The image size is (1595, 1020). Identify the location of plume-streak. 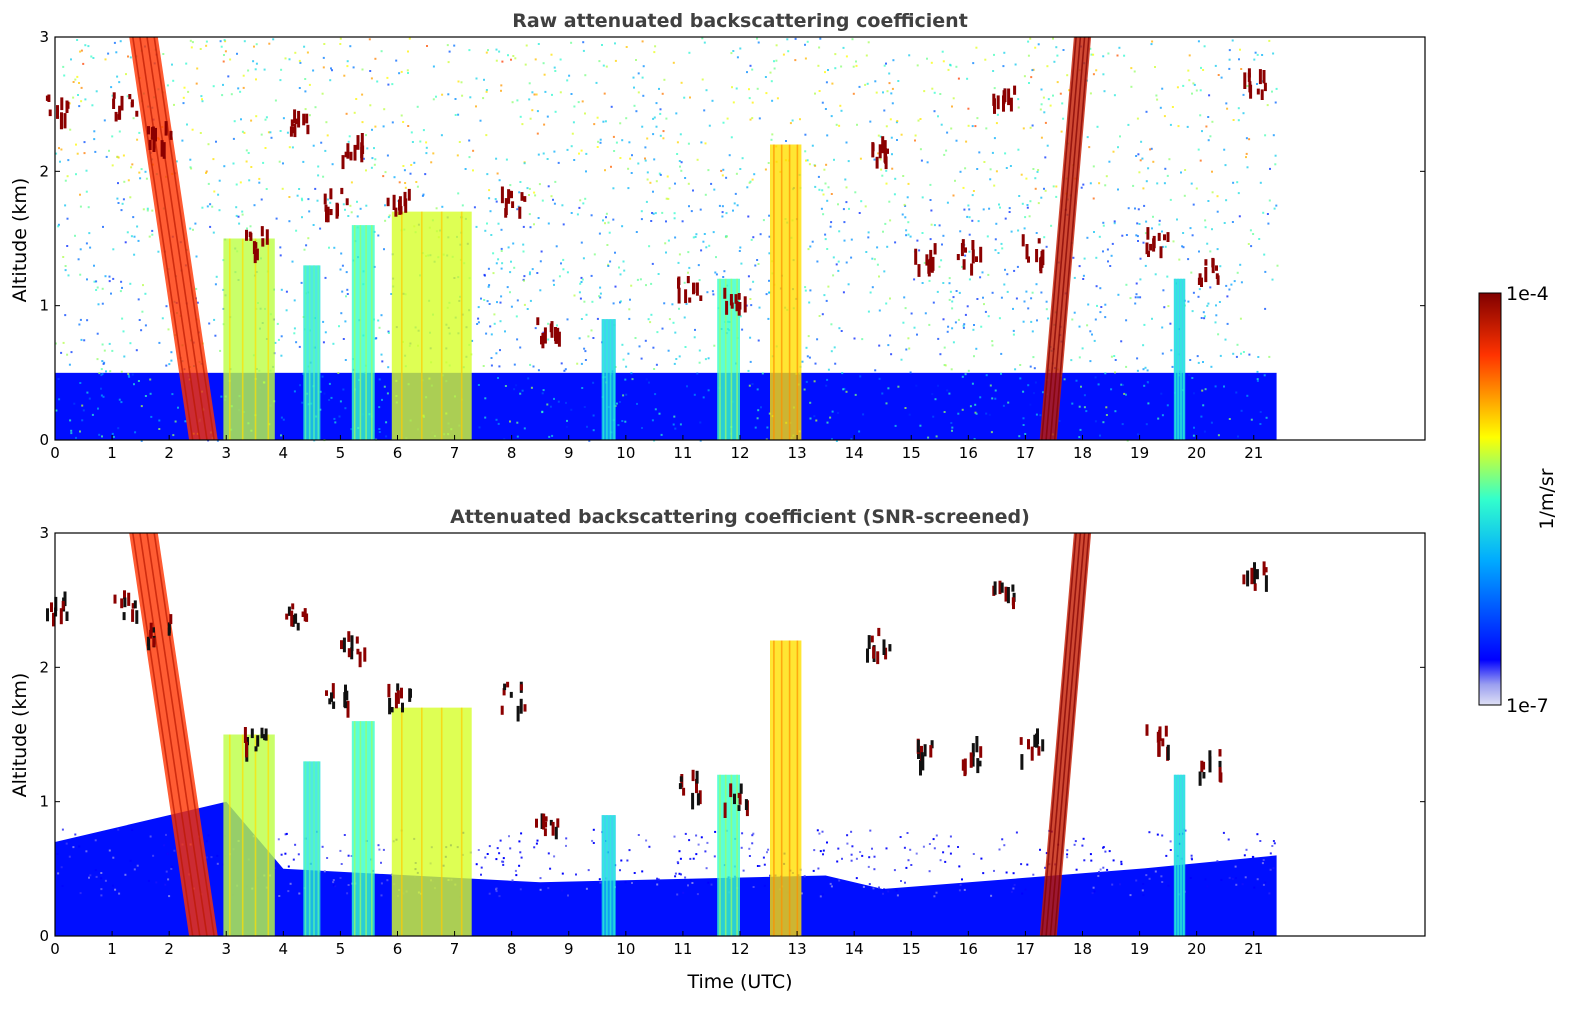
(1067, 734).